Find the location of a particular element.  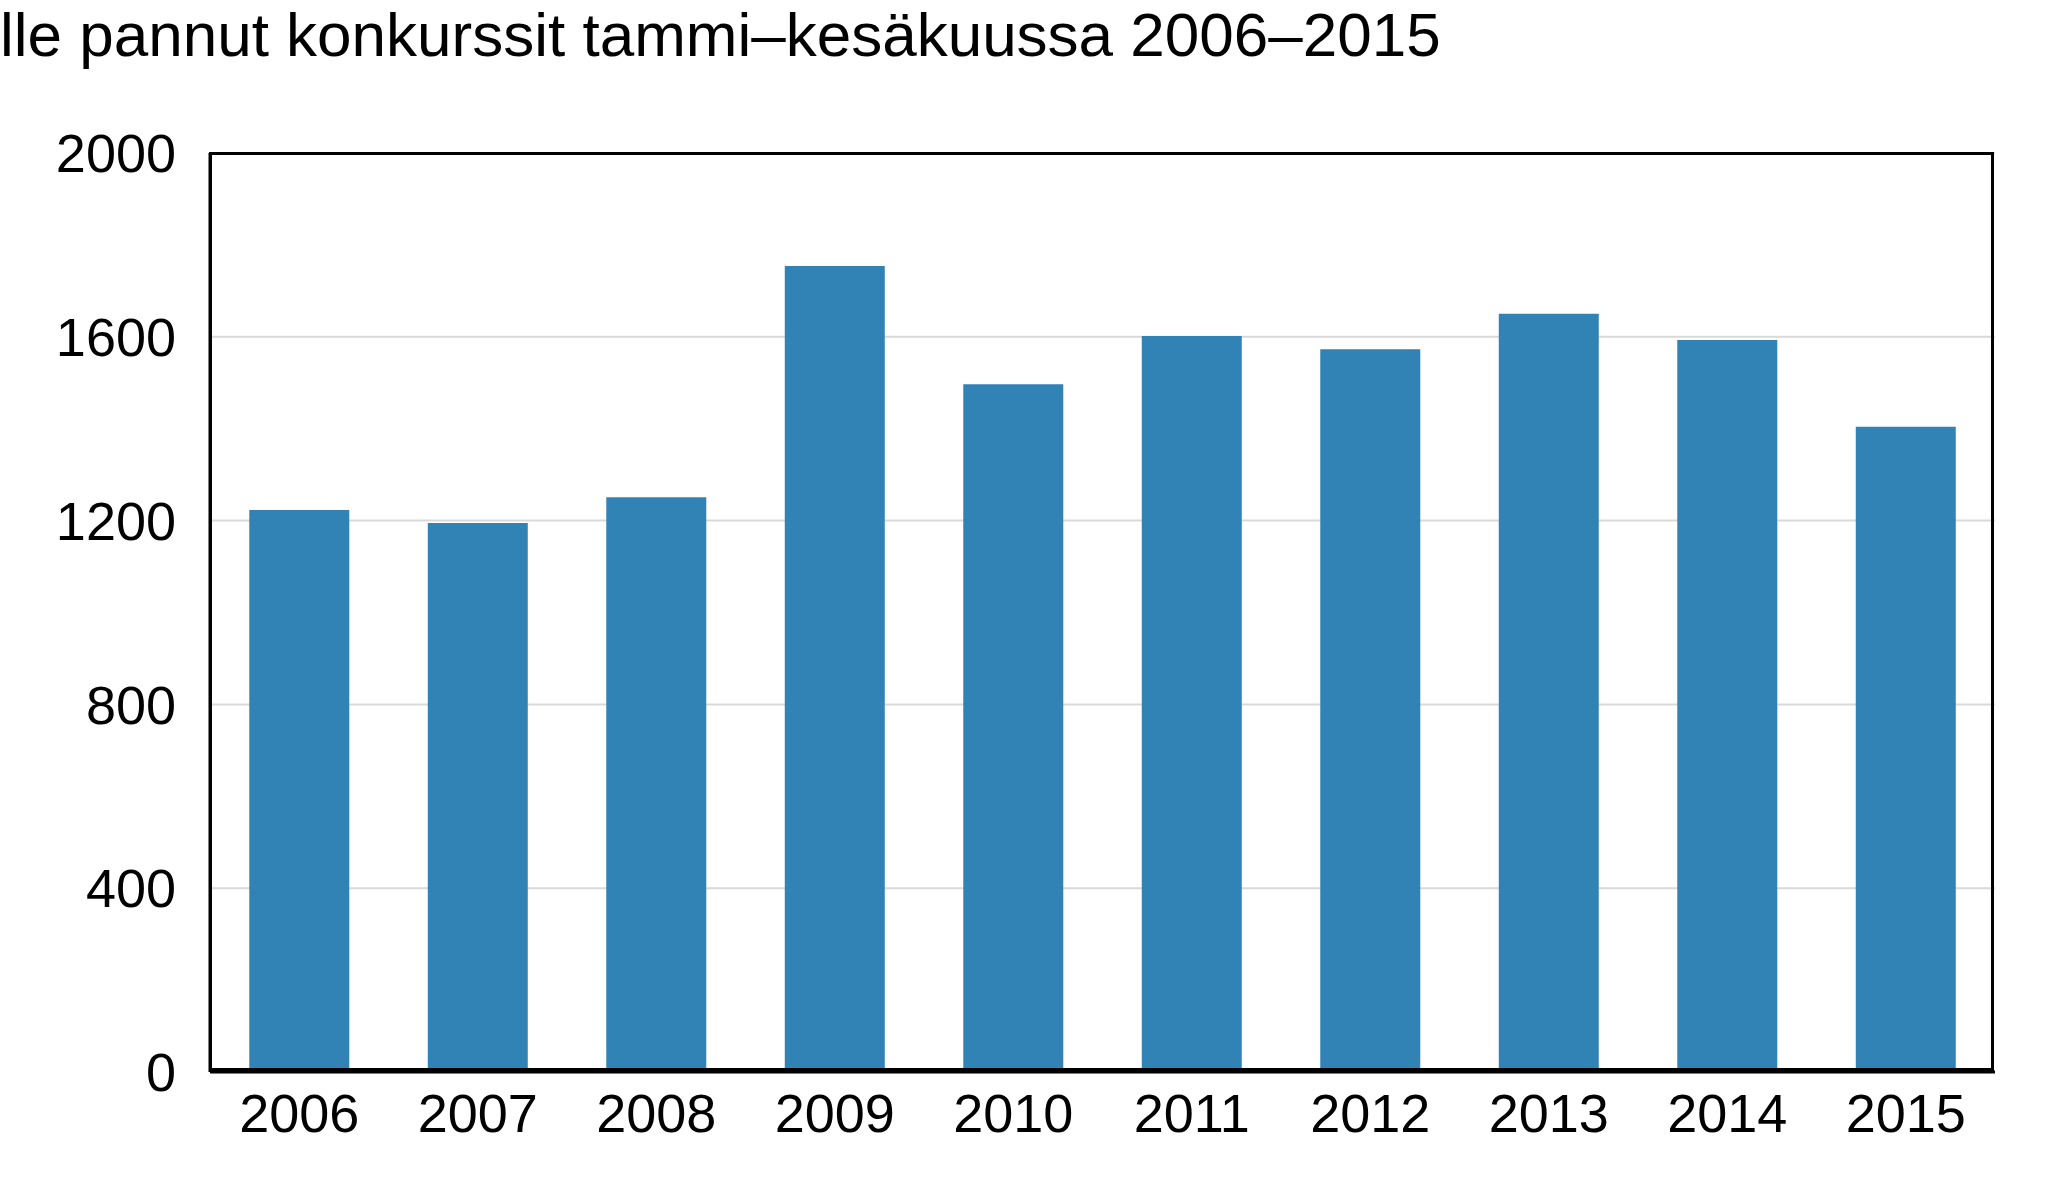

x-tick-label: 2008 is located at coordinates (656, 1113).